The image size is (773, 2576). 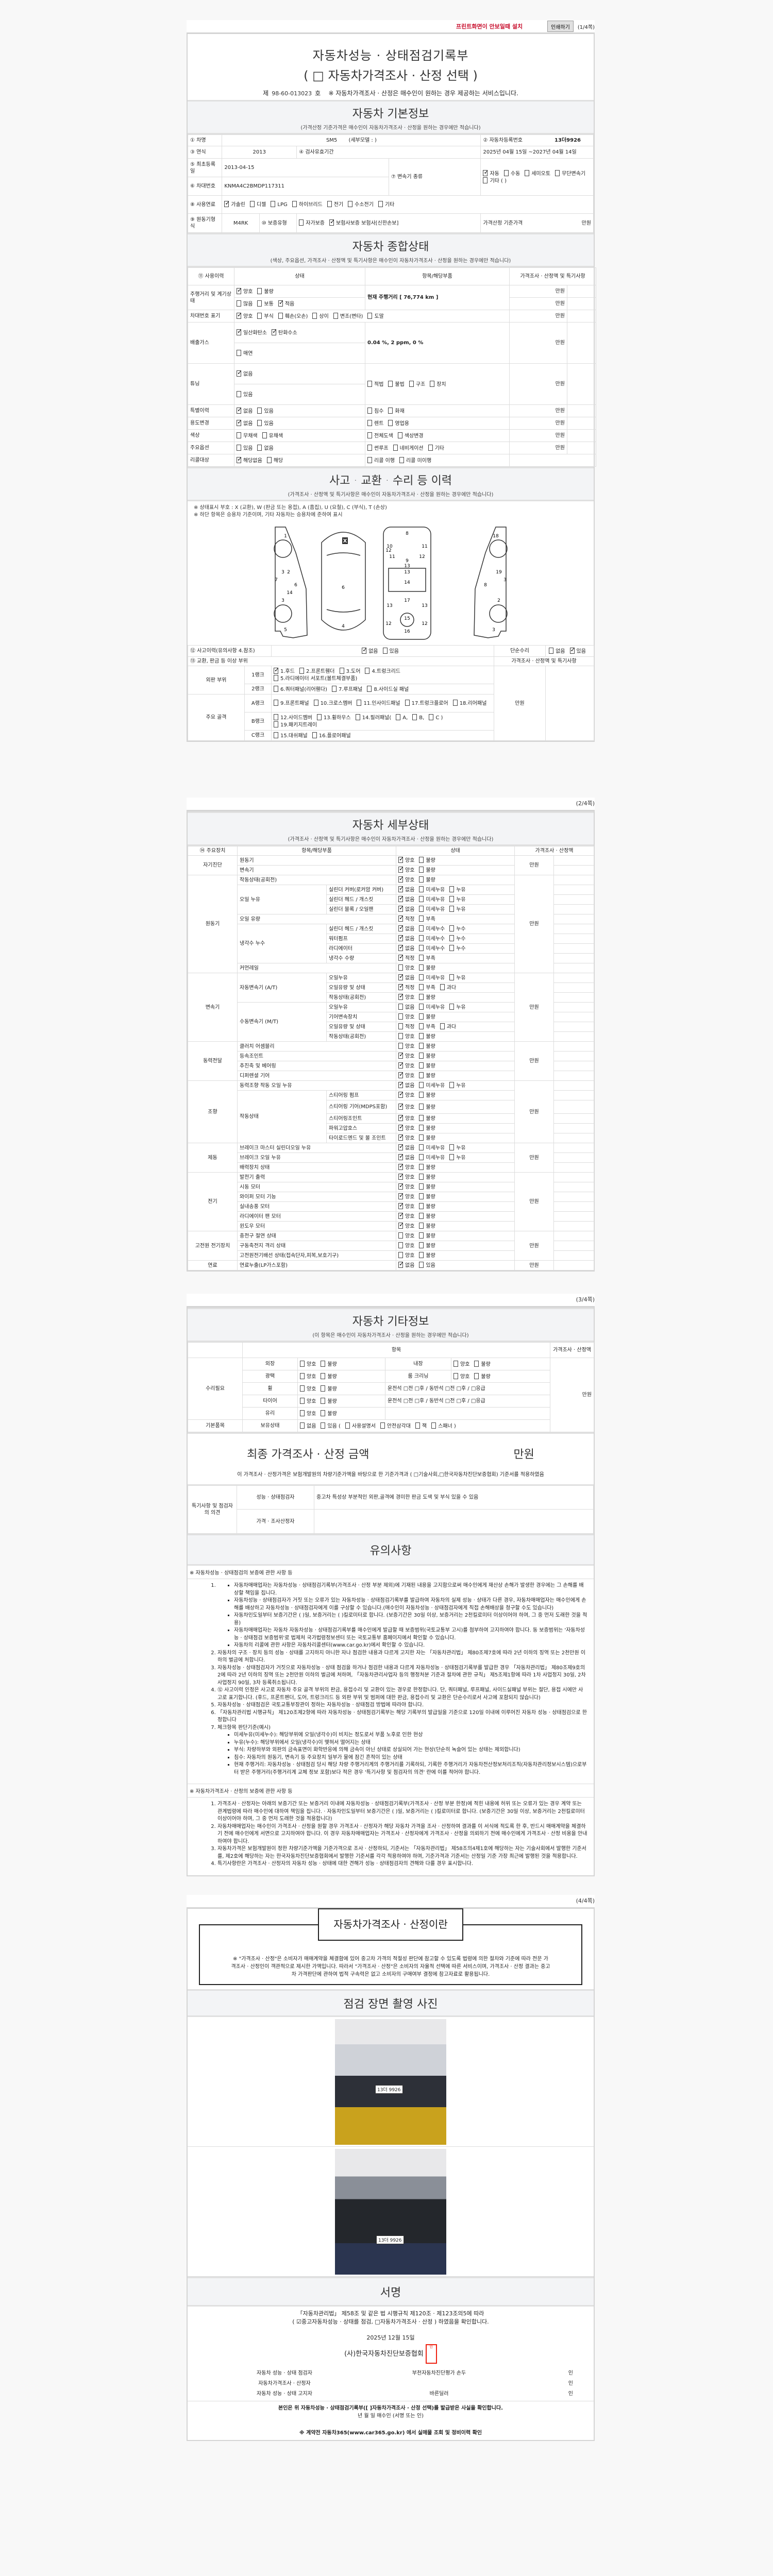 I want to click on checkbox-option: 일산화탄소, so click(x=252, y=332).